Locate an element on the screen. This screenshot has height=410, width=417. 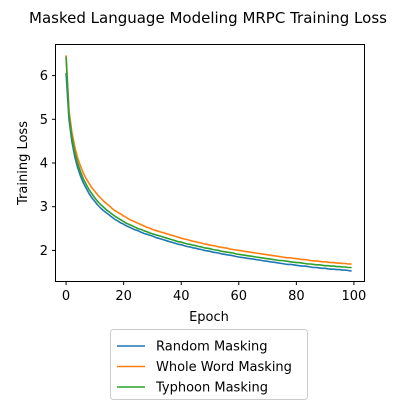
x-tick-label: 20 is located at coordinates (123, 296).